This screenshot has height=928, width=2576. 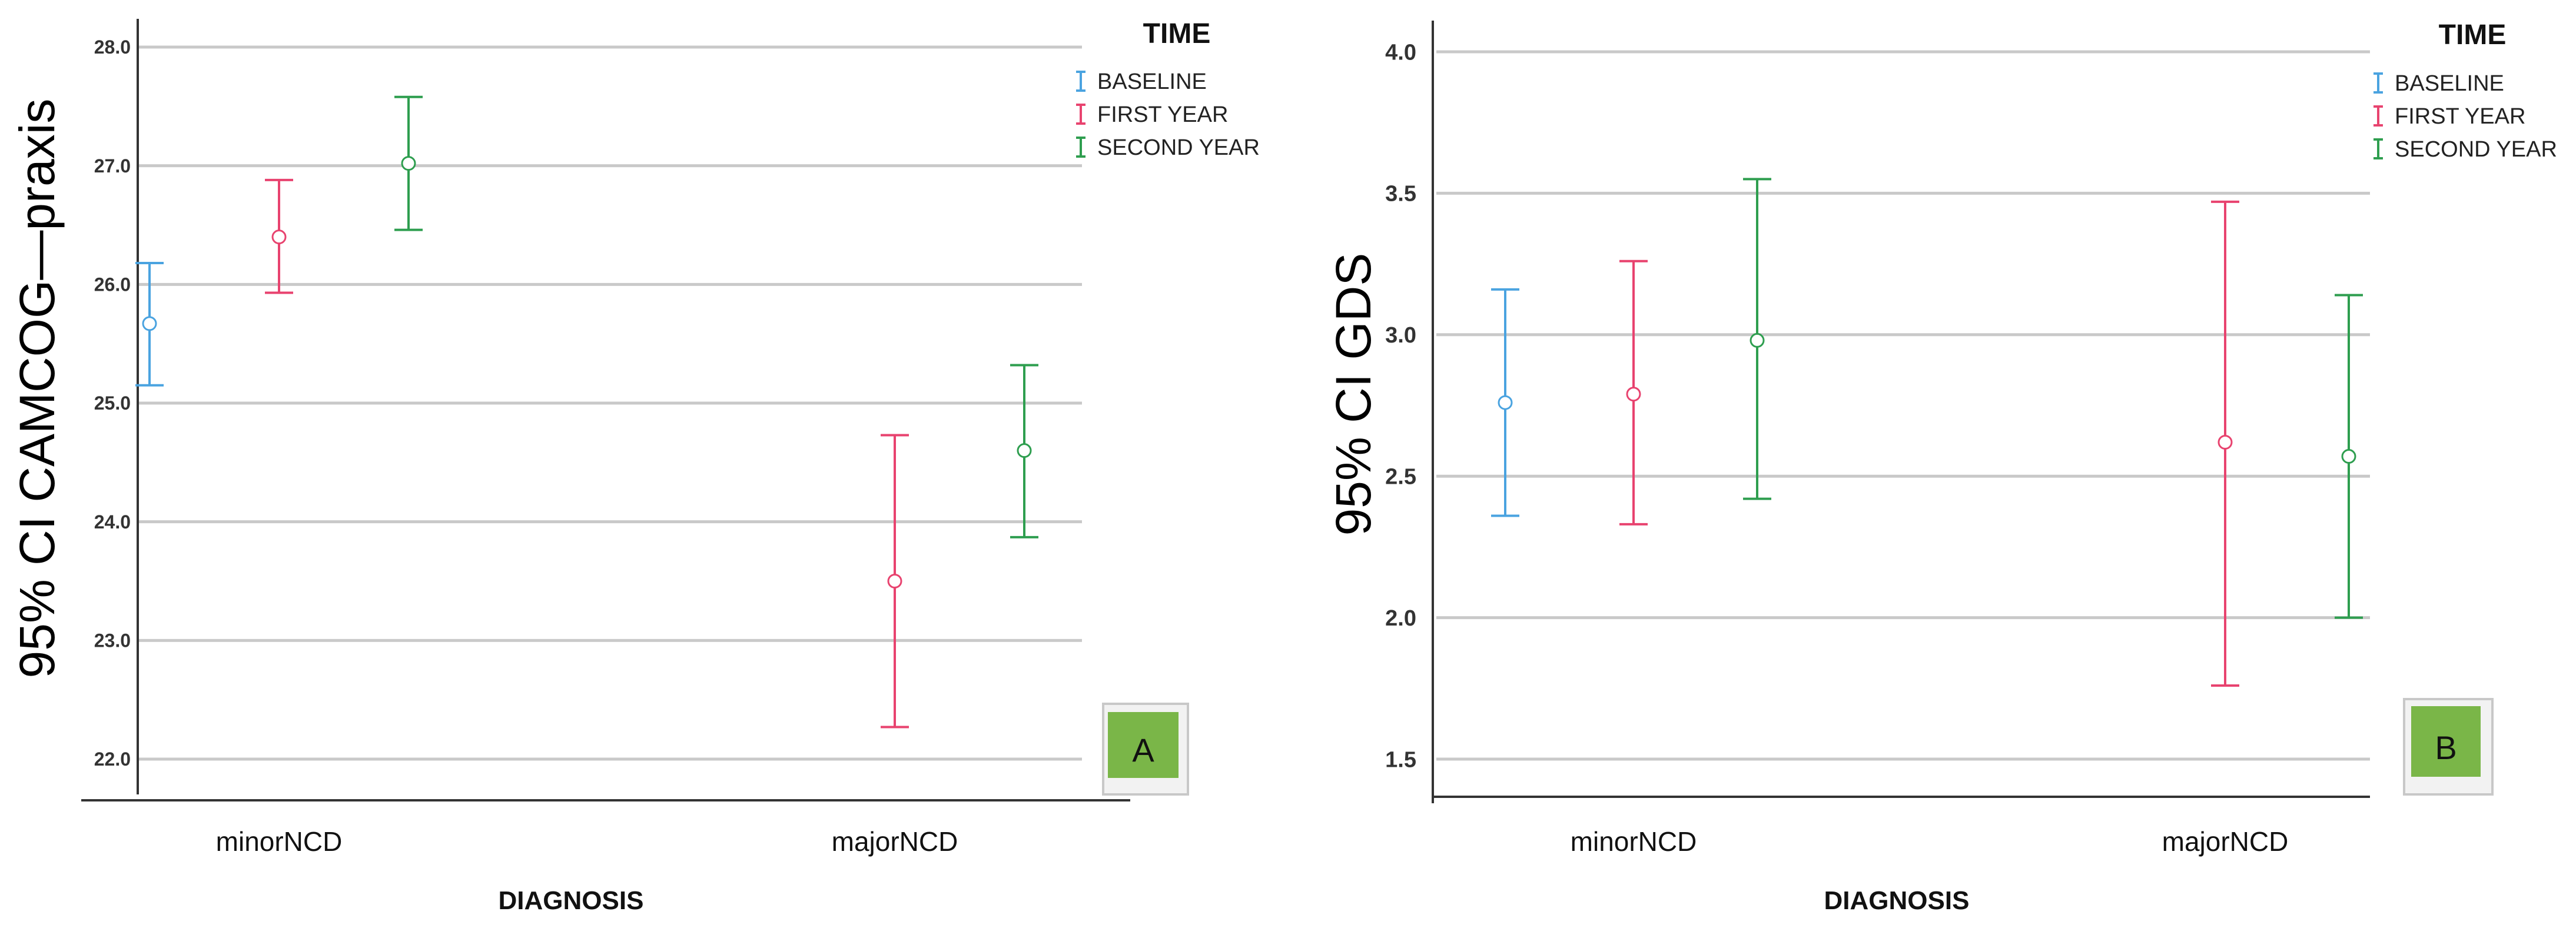 I want to click on panel-b-legend: TIME BASELINE FIRST YEAR SECOND YEAR, so click(x=2465, y=90).